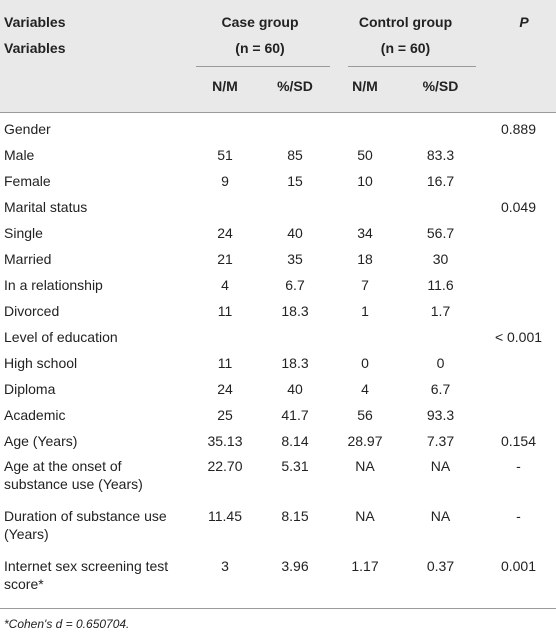 Image resolution: width=556 pixels, height=636 pixels. What do you see at coordinates (365, 181) in the screenshot?
I see `value-cell: 10` at bounding box center [365, 181].